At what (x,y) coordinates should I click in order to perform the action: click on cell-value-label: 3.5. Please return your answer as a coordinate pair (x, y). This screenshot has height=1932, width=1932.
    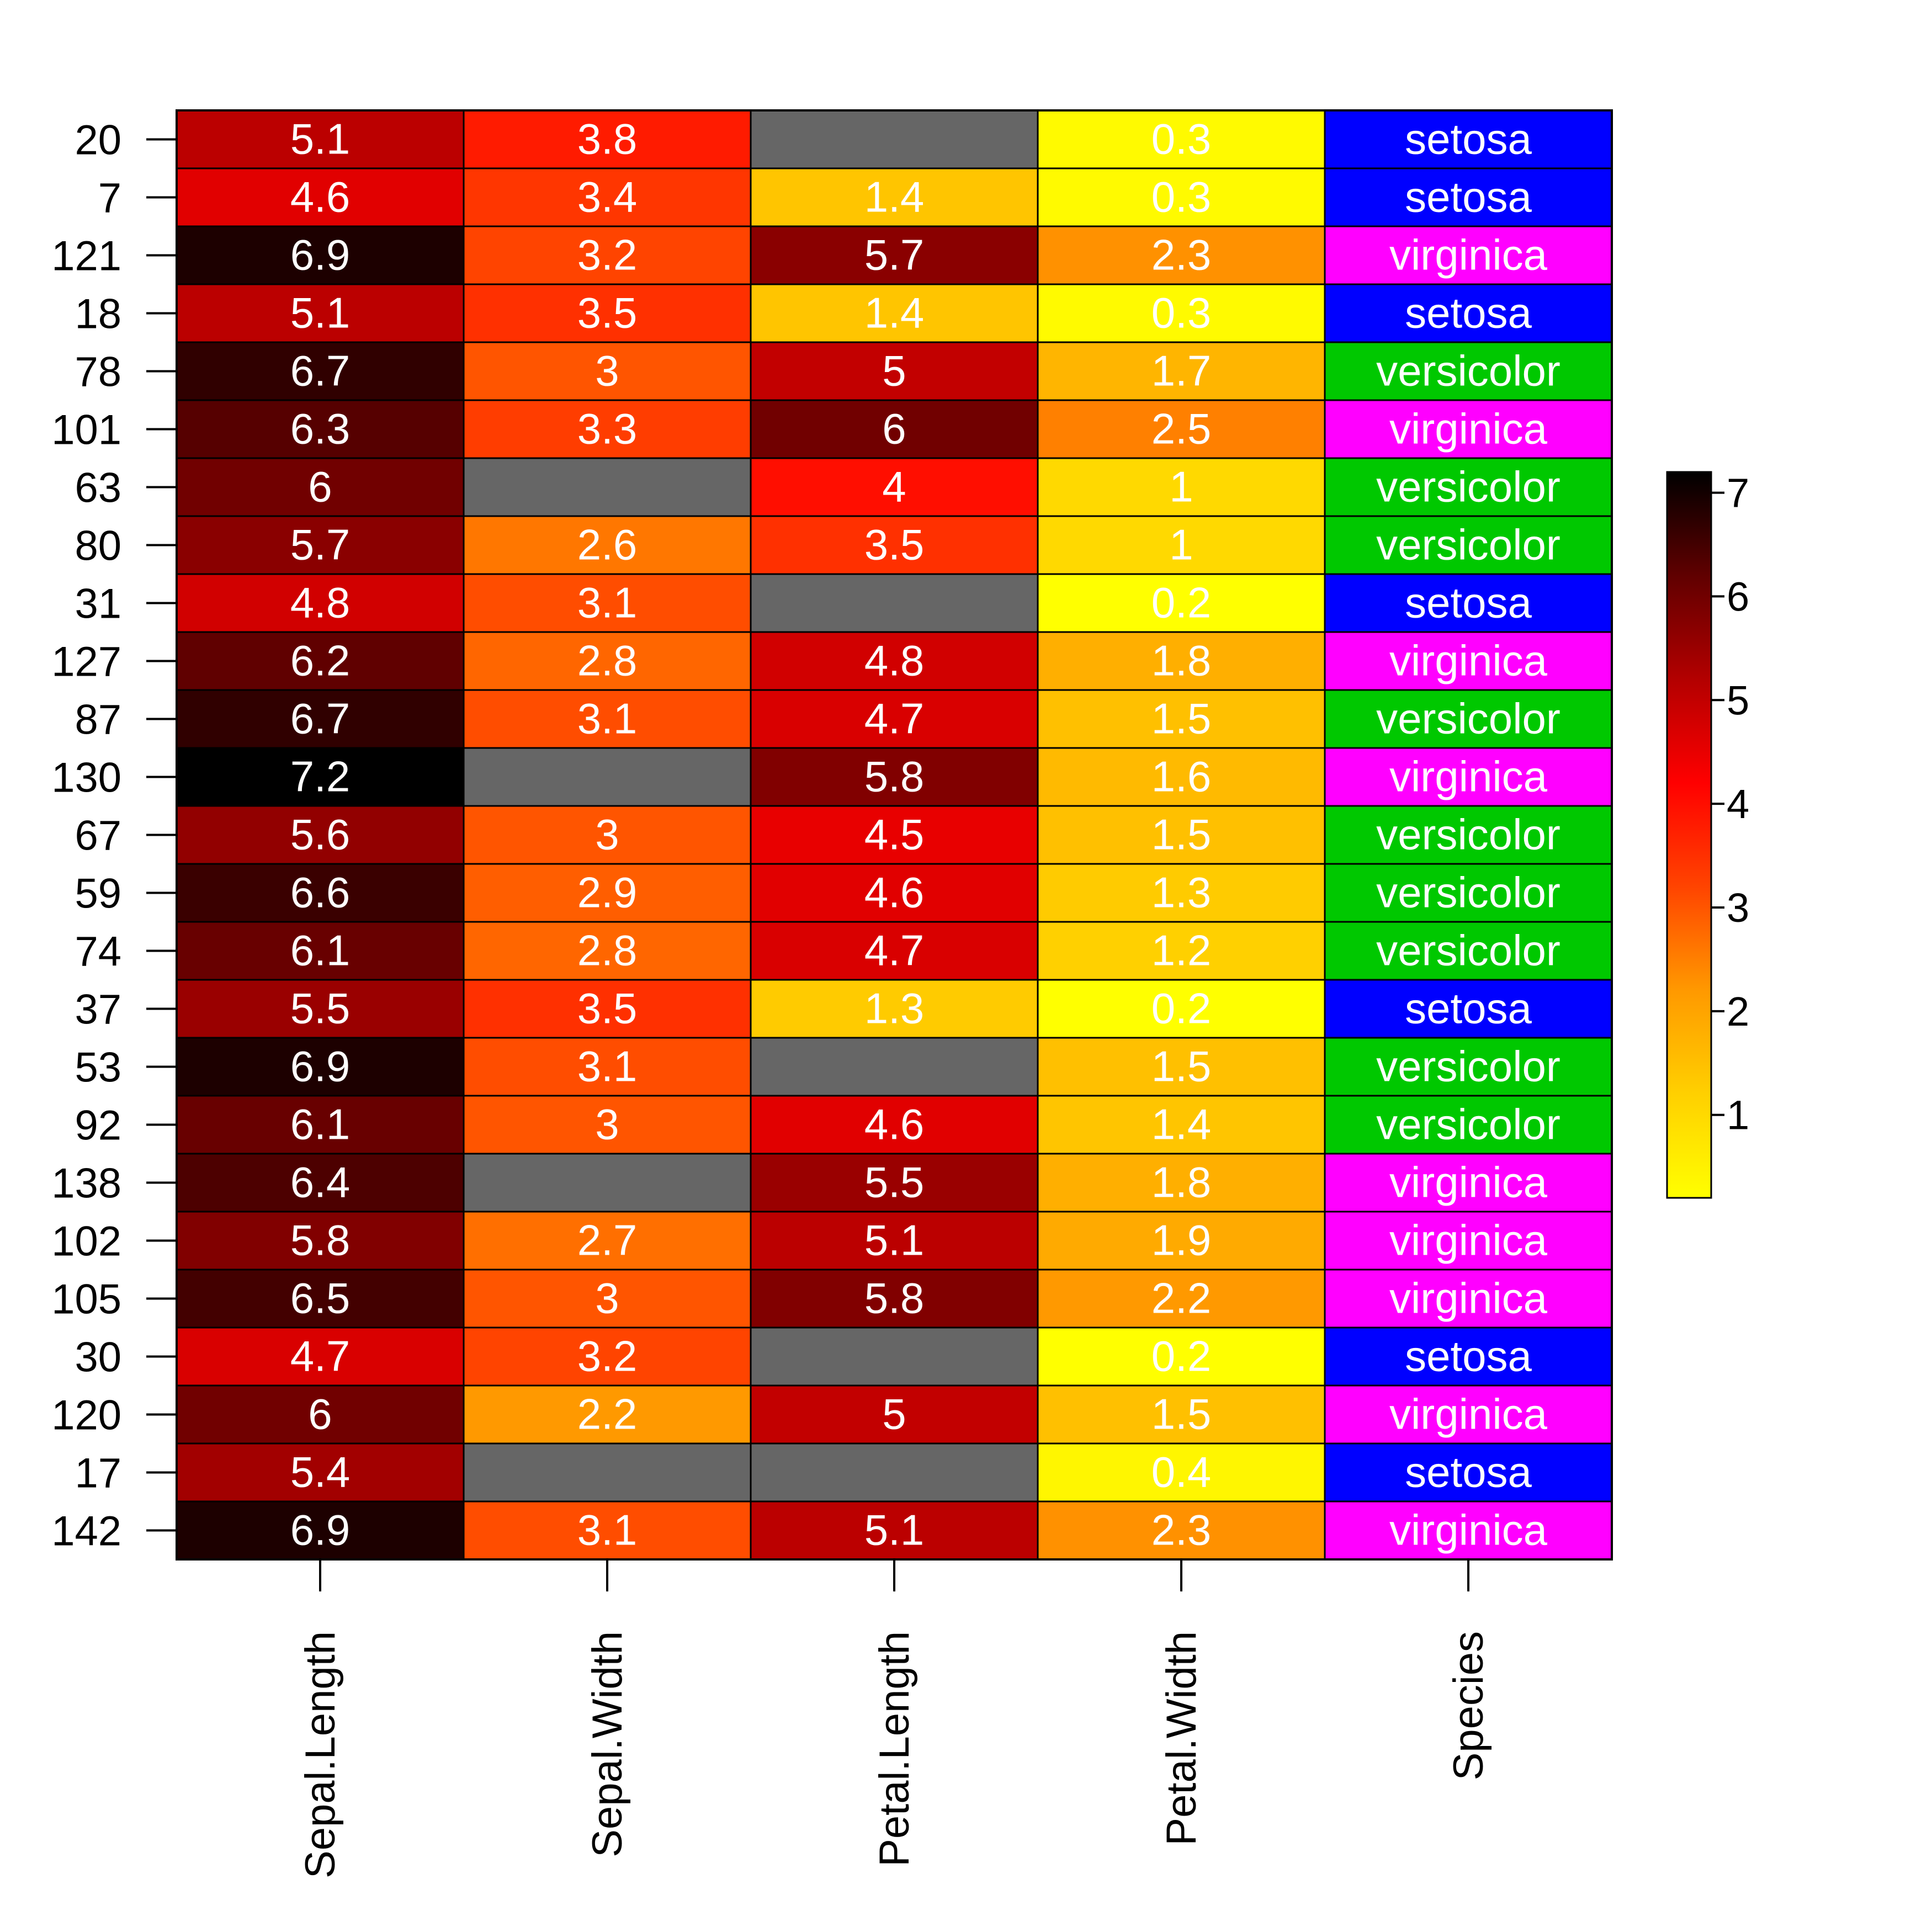
    Looking at the image, I should click on (607, 1009).